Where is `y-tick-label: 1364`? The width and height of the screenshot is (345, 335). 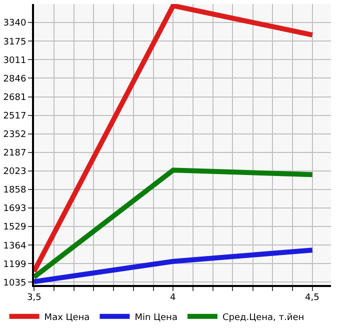
y-tick-label: 1364 is located at coordinates (14, 246).